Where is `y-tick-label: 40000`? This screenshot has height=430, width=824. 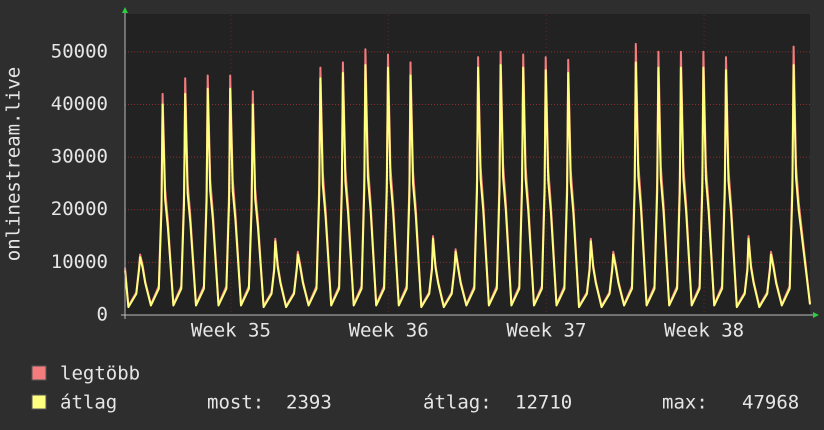 y-tick-label: 40000 is located at coordinates (79, 104).